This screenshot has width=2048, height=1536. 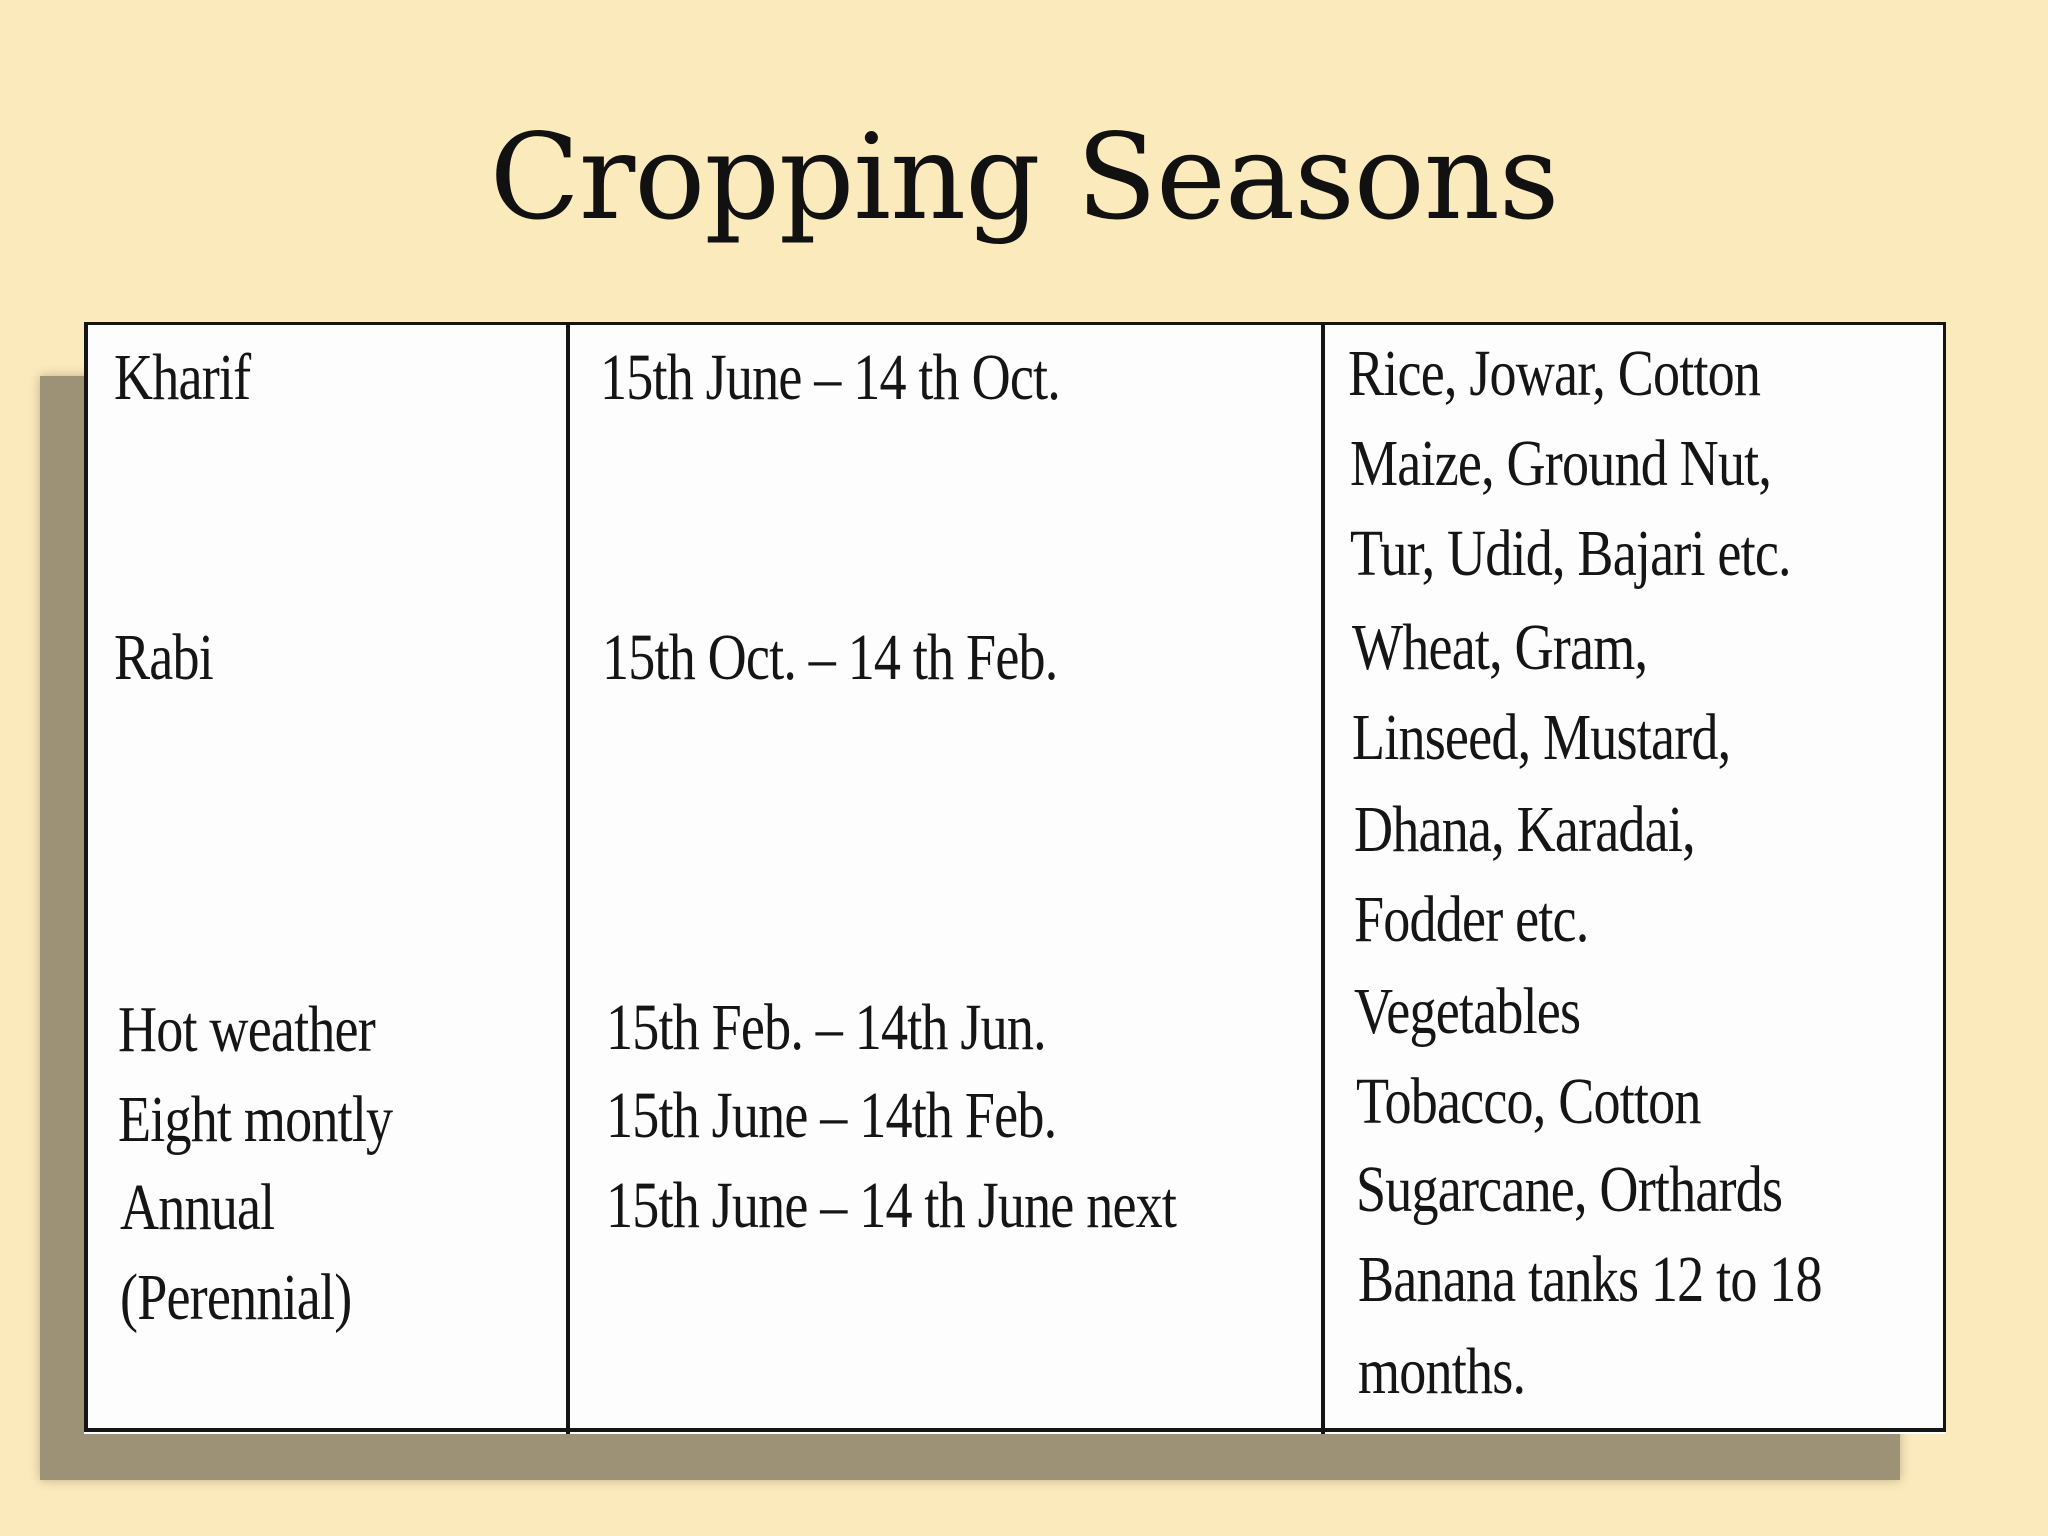 I want to click on period-annual: 15th June – 14 th June next, so click(x=891, y=1205).